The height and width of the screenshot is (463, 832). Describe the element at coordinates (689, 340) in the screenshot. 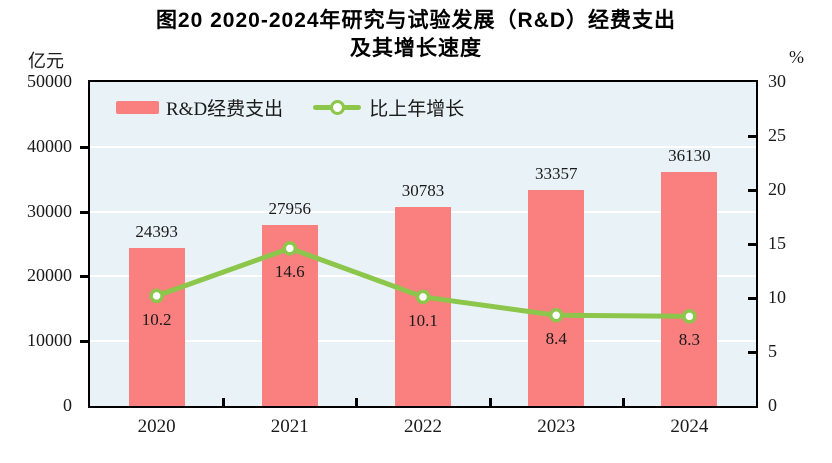

I see `growth-value-label: 8.3` at that location.